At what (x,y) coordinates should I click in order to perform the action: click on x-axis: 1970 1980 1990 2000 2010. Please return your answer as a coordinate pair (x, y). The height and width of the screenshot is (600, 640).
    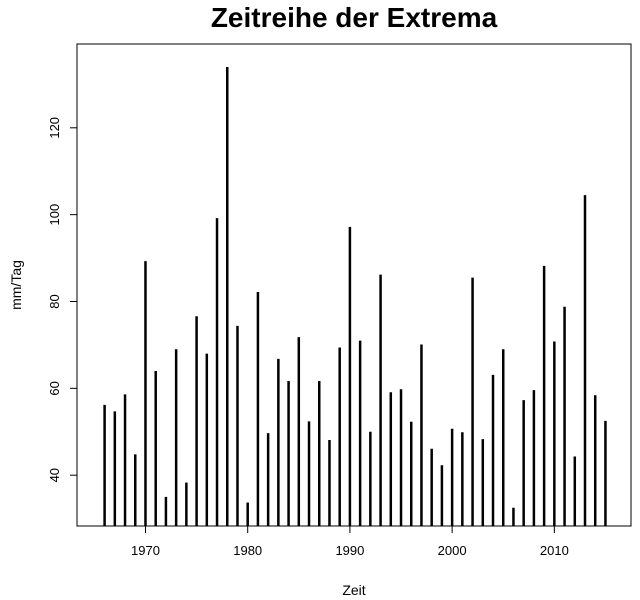
    Looking at the image, I should click on (350, 541).